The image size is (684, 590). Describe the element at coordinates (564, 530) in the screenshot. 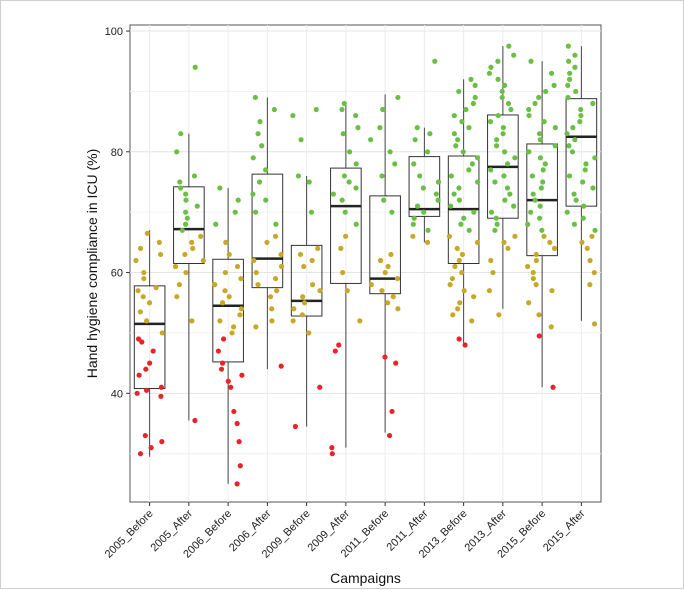

I see `x-tick-label: 2015_After` at that location.